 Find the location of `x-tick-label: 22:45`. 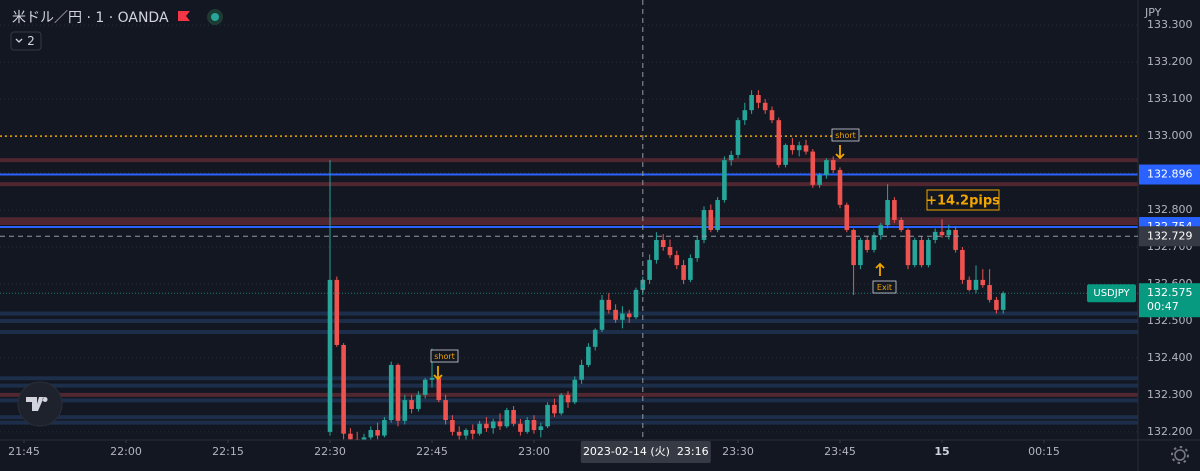

x-tick-label: 22:45 is located at coordinates (432, 451).